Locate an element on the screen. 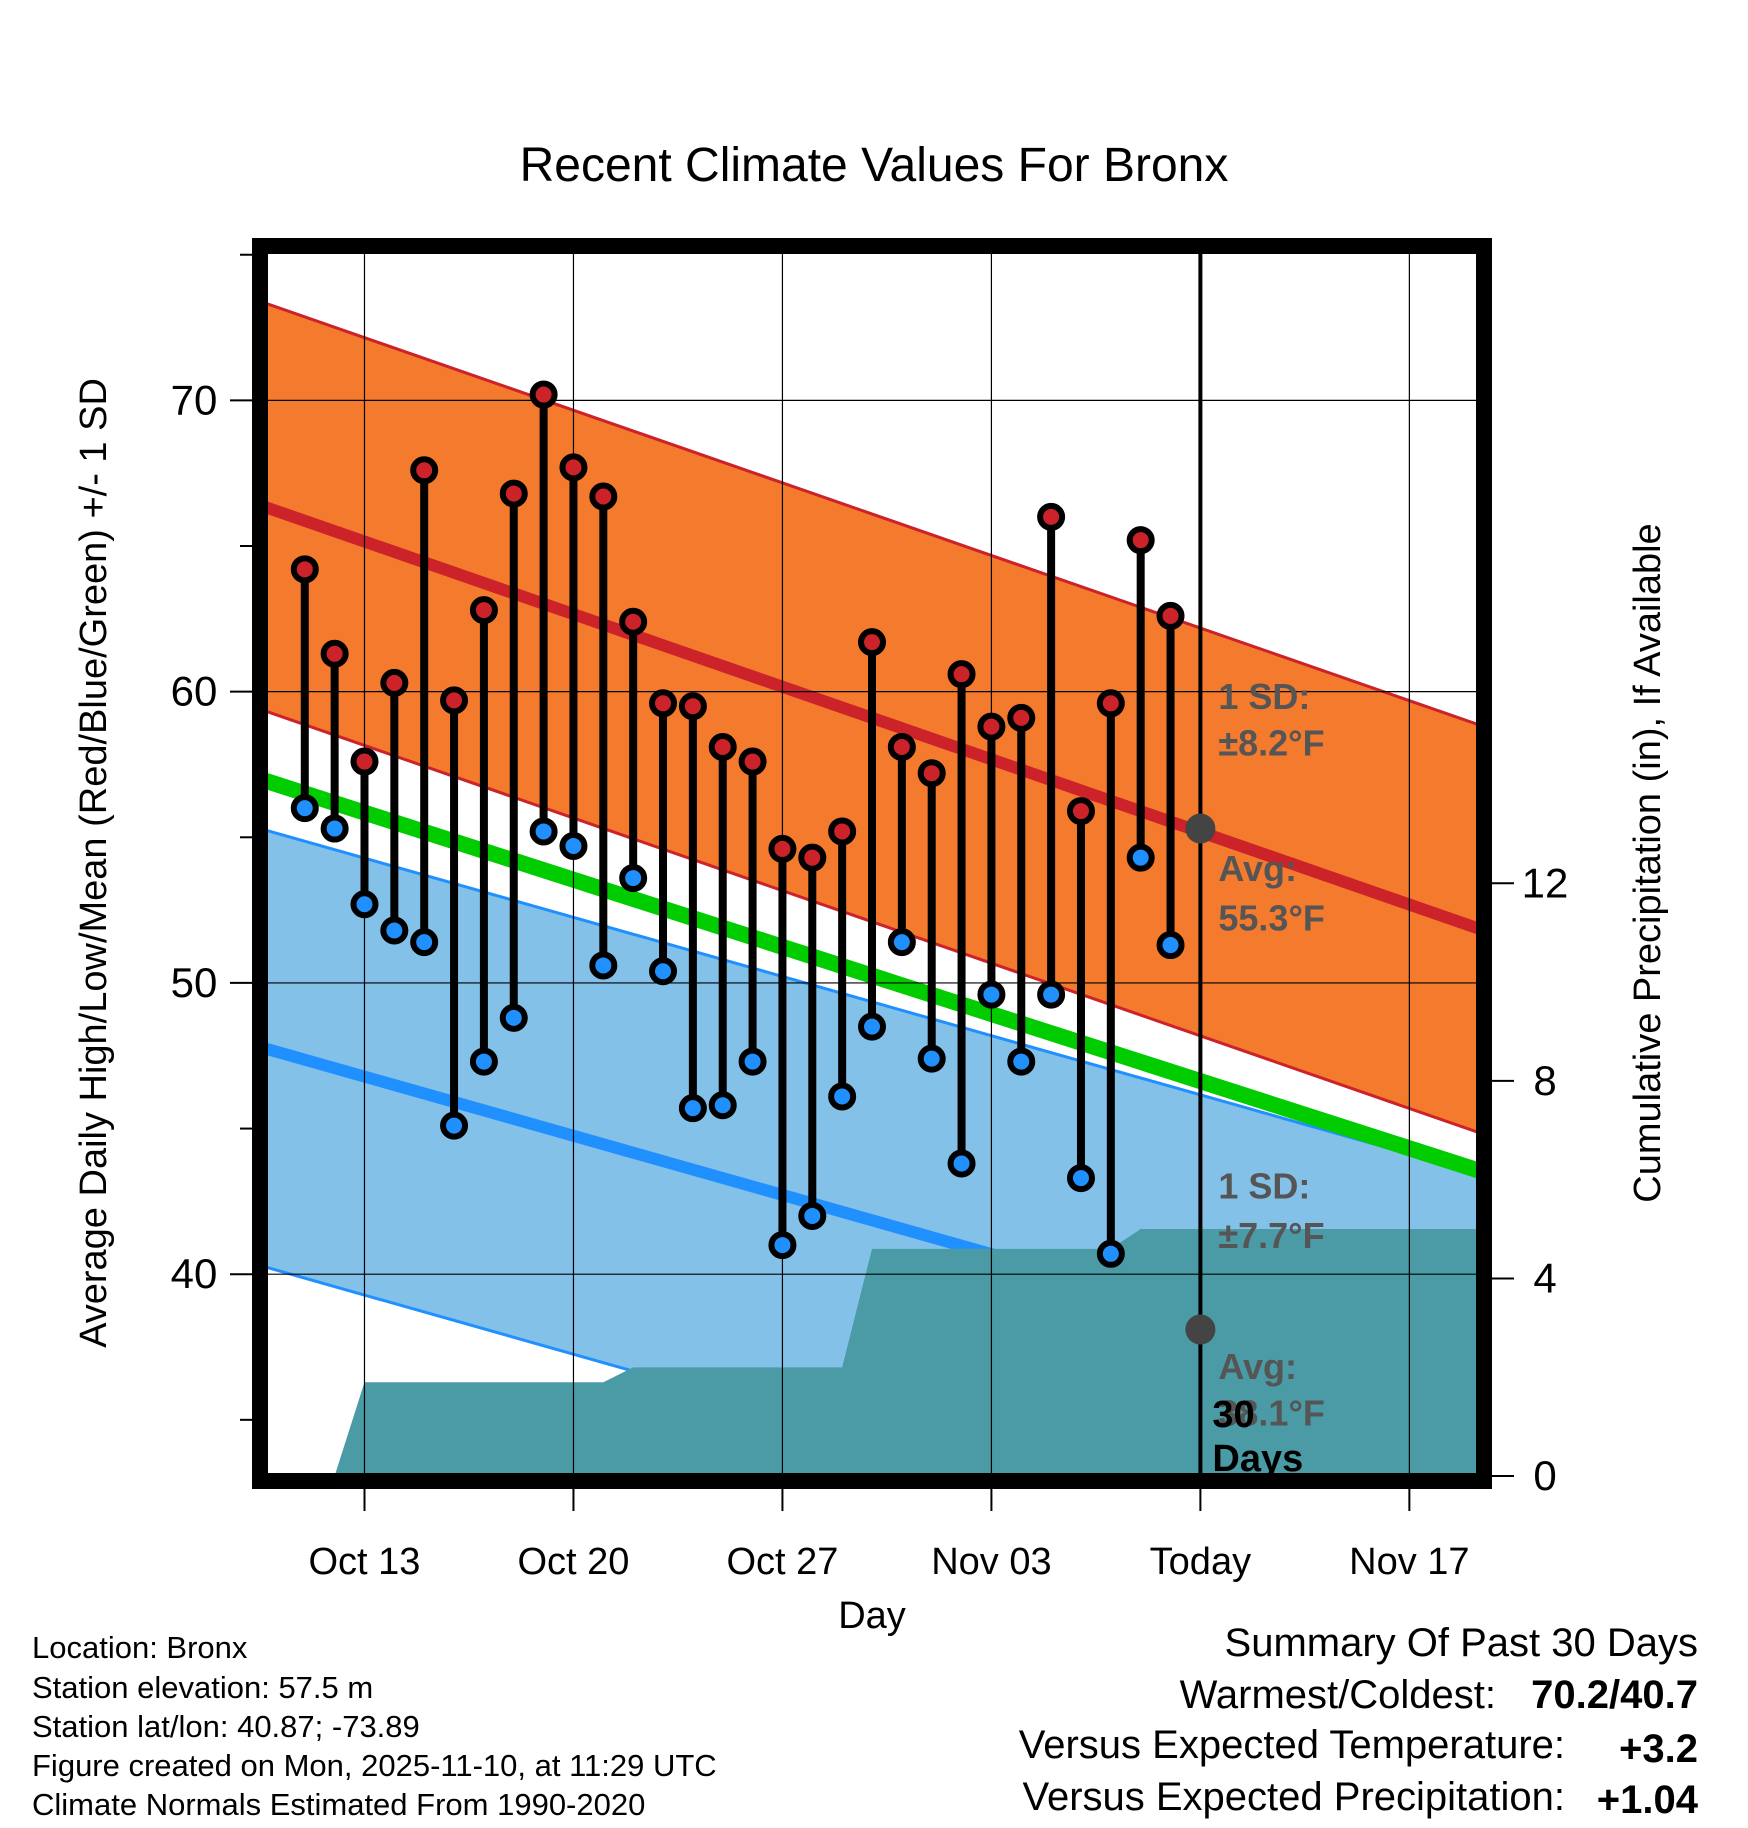 Image resolution: width=1748 pixels, height=1828 pixels. summary-title: Summary Of Past 30 Days is located at coordinates (1461, 1643).